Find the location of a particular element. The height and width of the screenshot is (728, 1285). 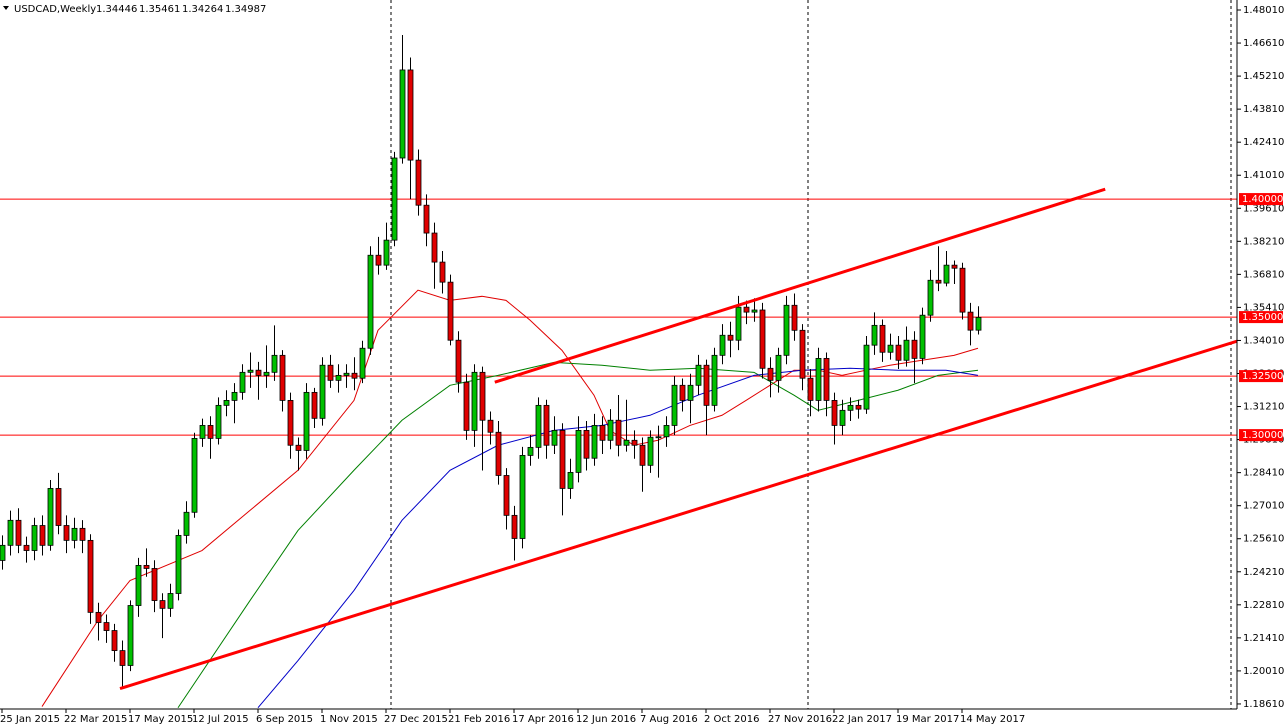

x-tick-label: 17 Apr 2016 is located at coordinates (543, 719).